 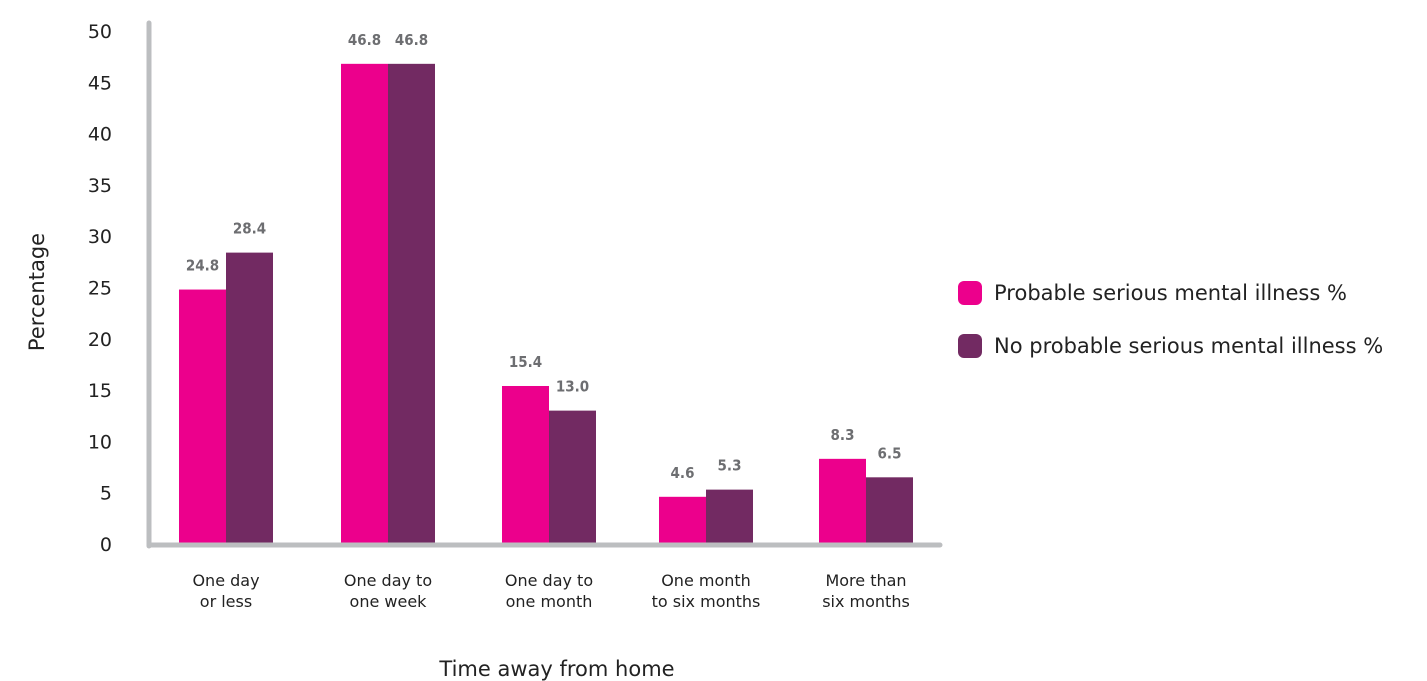 I want to click on bar-value-label: 5.3, so click(x=730, y=466).